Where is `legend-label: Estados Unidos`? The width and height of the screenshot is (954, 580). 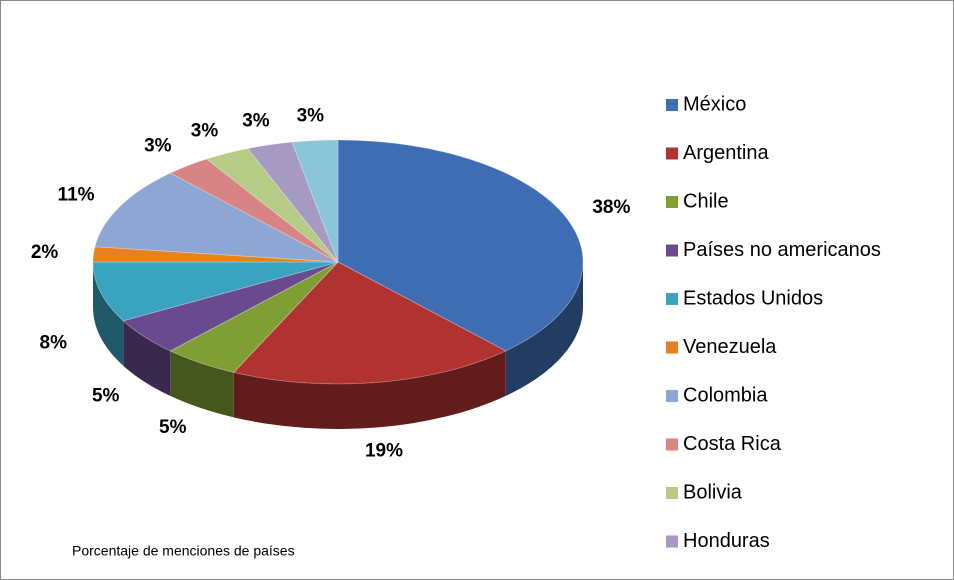
legend-label: Estados Unidos is located at coordinates (753, 298).